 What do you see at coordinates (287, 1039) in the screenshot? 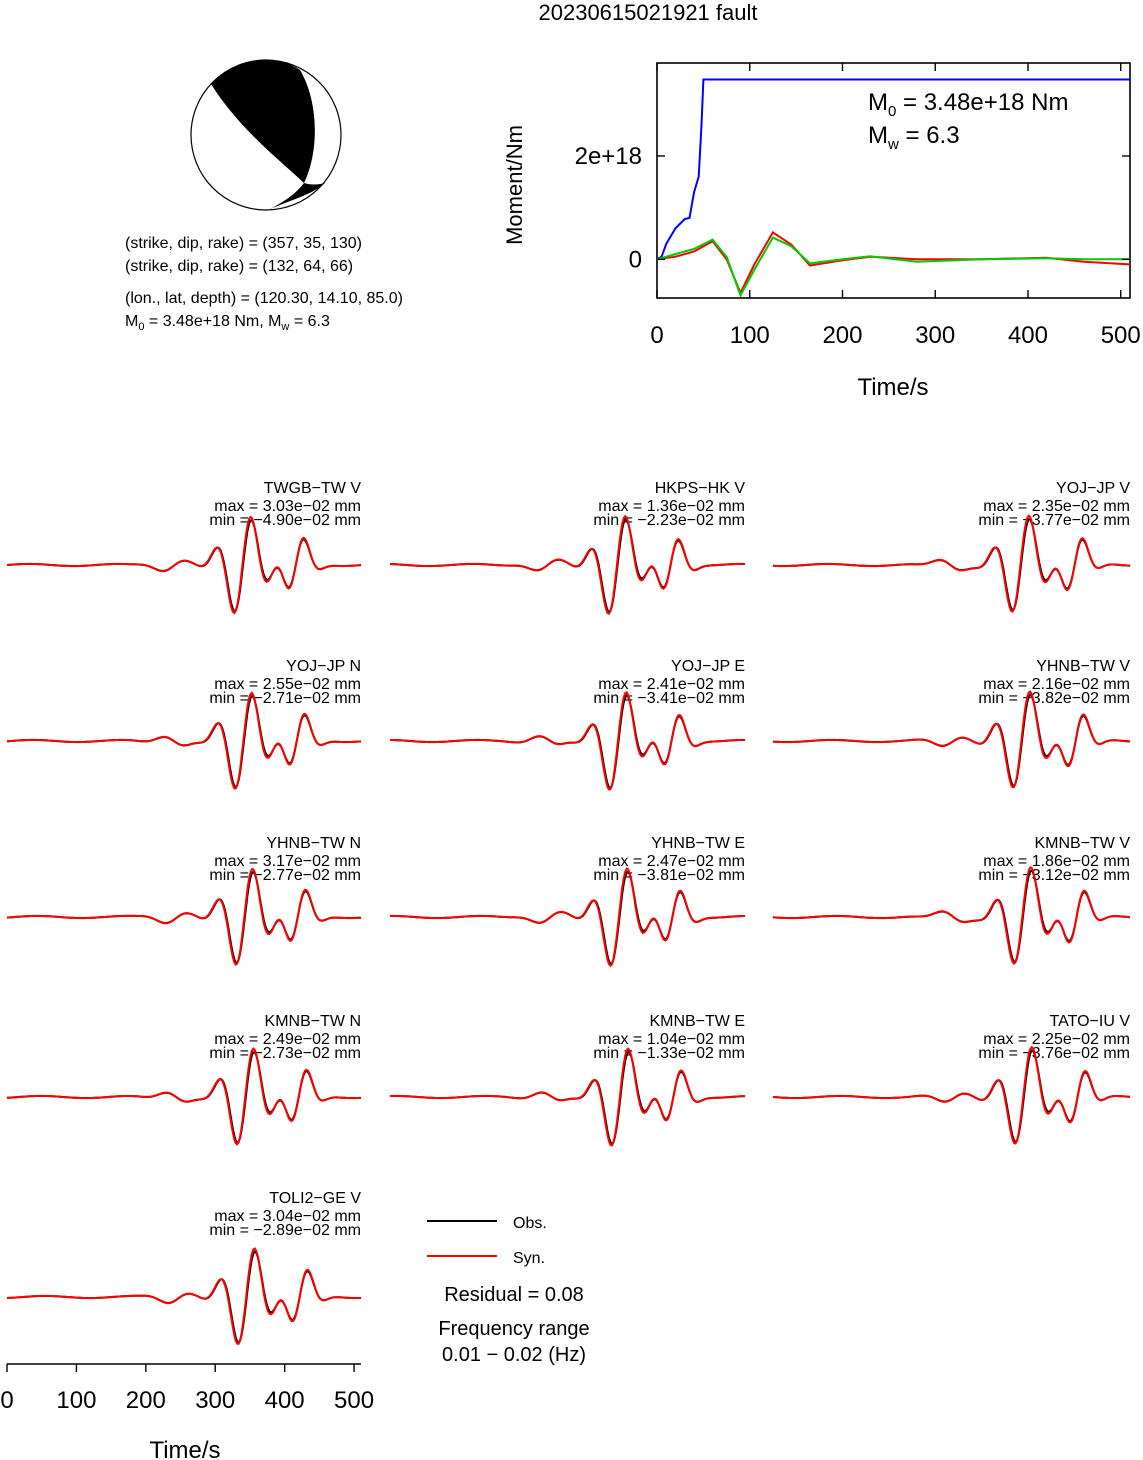
I see `station-max: max = 2.49e−02 mm` at bounding box center [287, 1039].